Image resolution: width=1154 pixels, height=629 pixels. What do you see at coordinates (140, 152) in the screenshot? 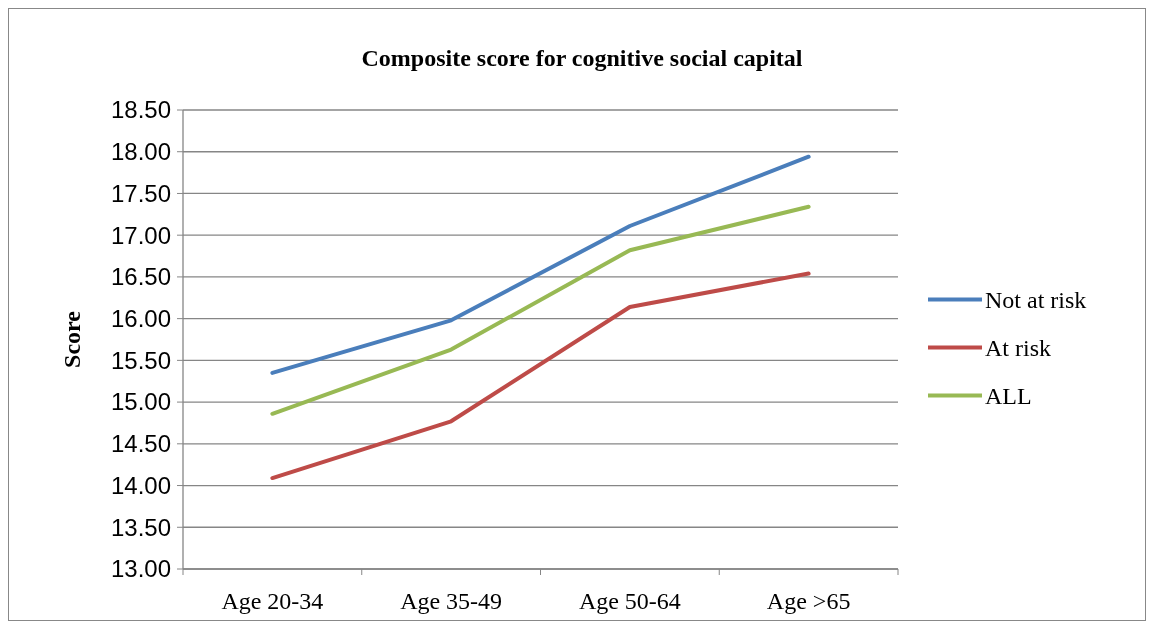
I see `y-tick-label: 18.00` at bounding box center [140, 152].